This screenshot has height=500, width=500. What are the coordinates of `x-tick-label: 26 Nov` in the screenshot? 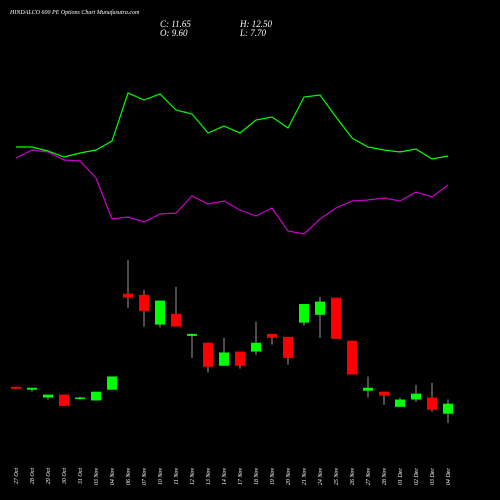 It's located at (353, 477).